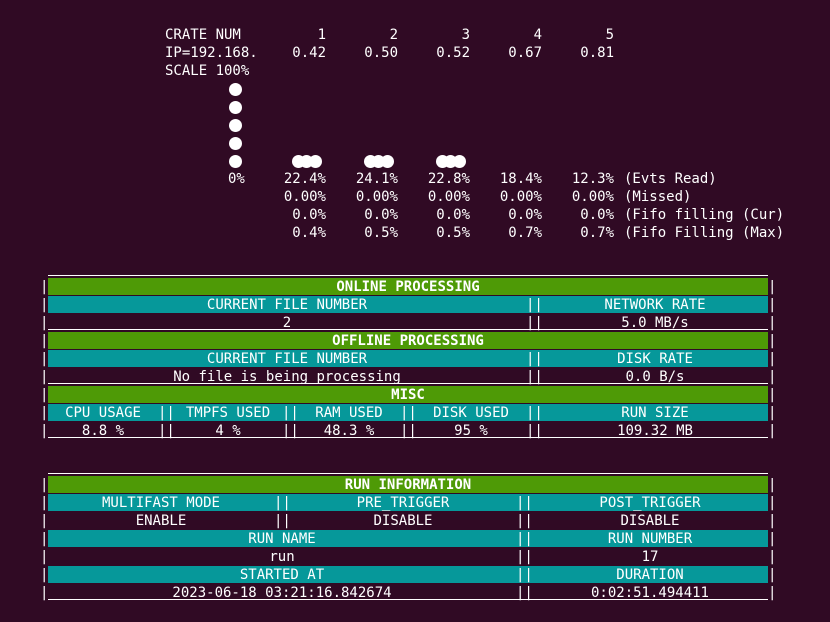 The width and height of the screenshot is (830, 622). What do you see at coordinates (160, 503) in the screenshot?
I see `multifast-mode-label: MULTIFAST MODE` at bounding box center [160, 503].